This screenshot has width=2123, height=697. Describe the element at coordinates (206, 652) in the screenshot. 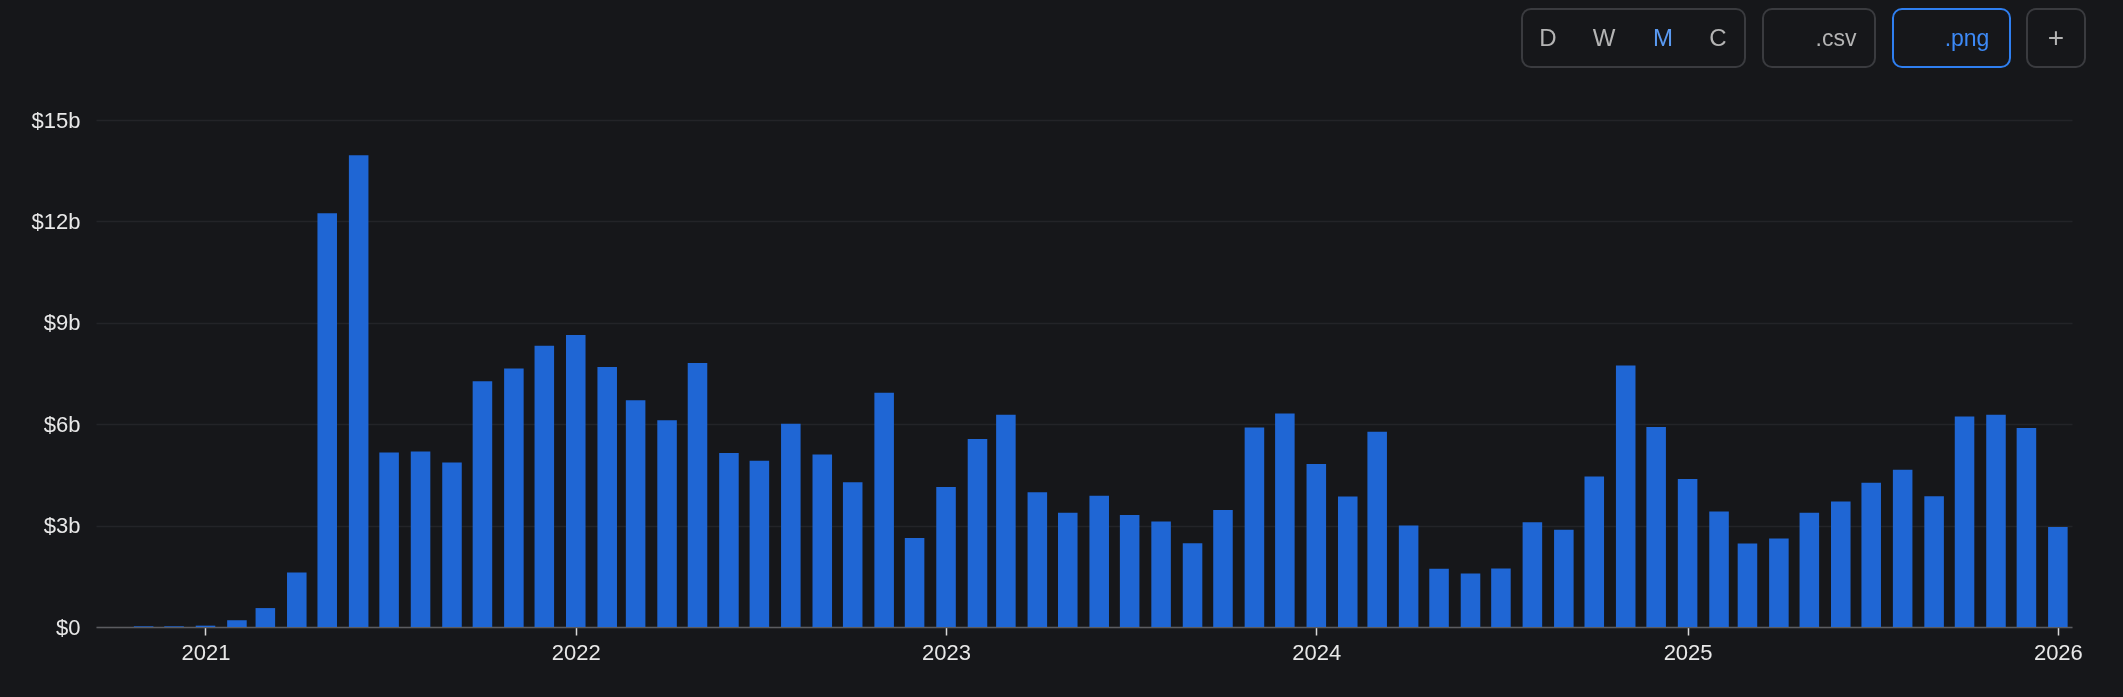

I see `x-tick-label: 2021` at that location.